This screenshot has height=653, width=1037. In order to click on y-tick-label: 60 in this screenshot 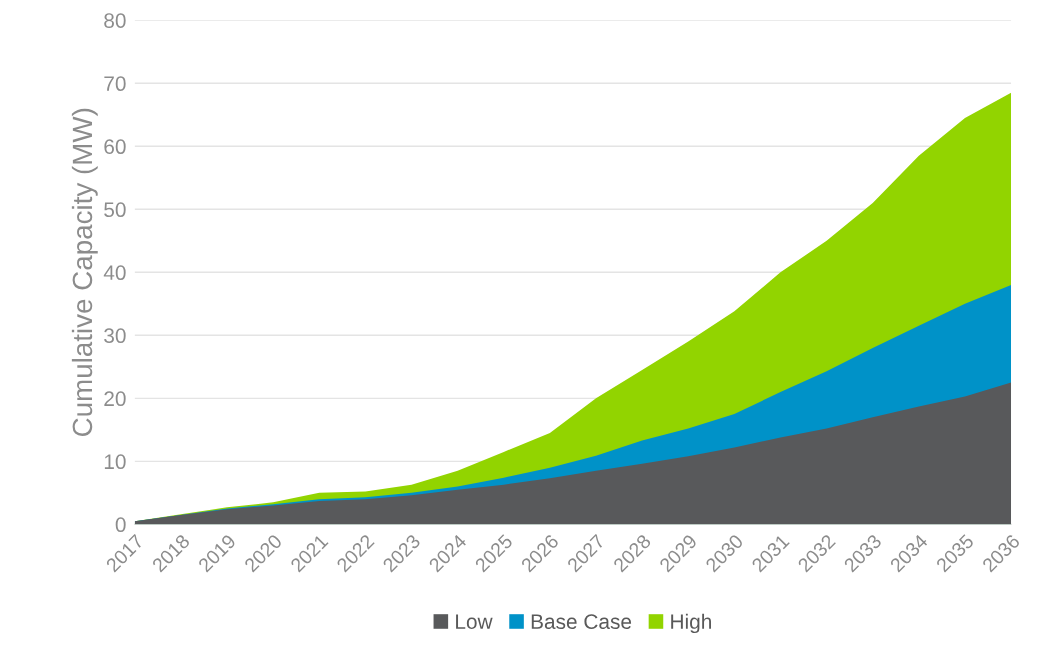, I will do `click(115, 147)`.